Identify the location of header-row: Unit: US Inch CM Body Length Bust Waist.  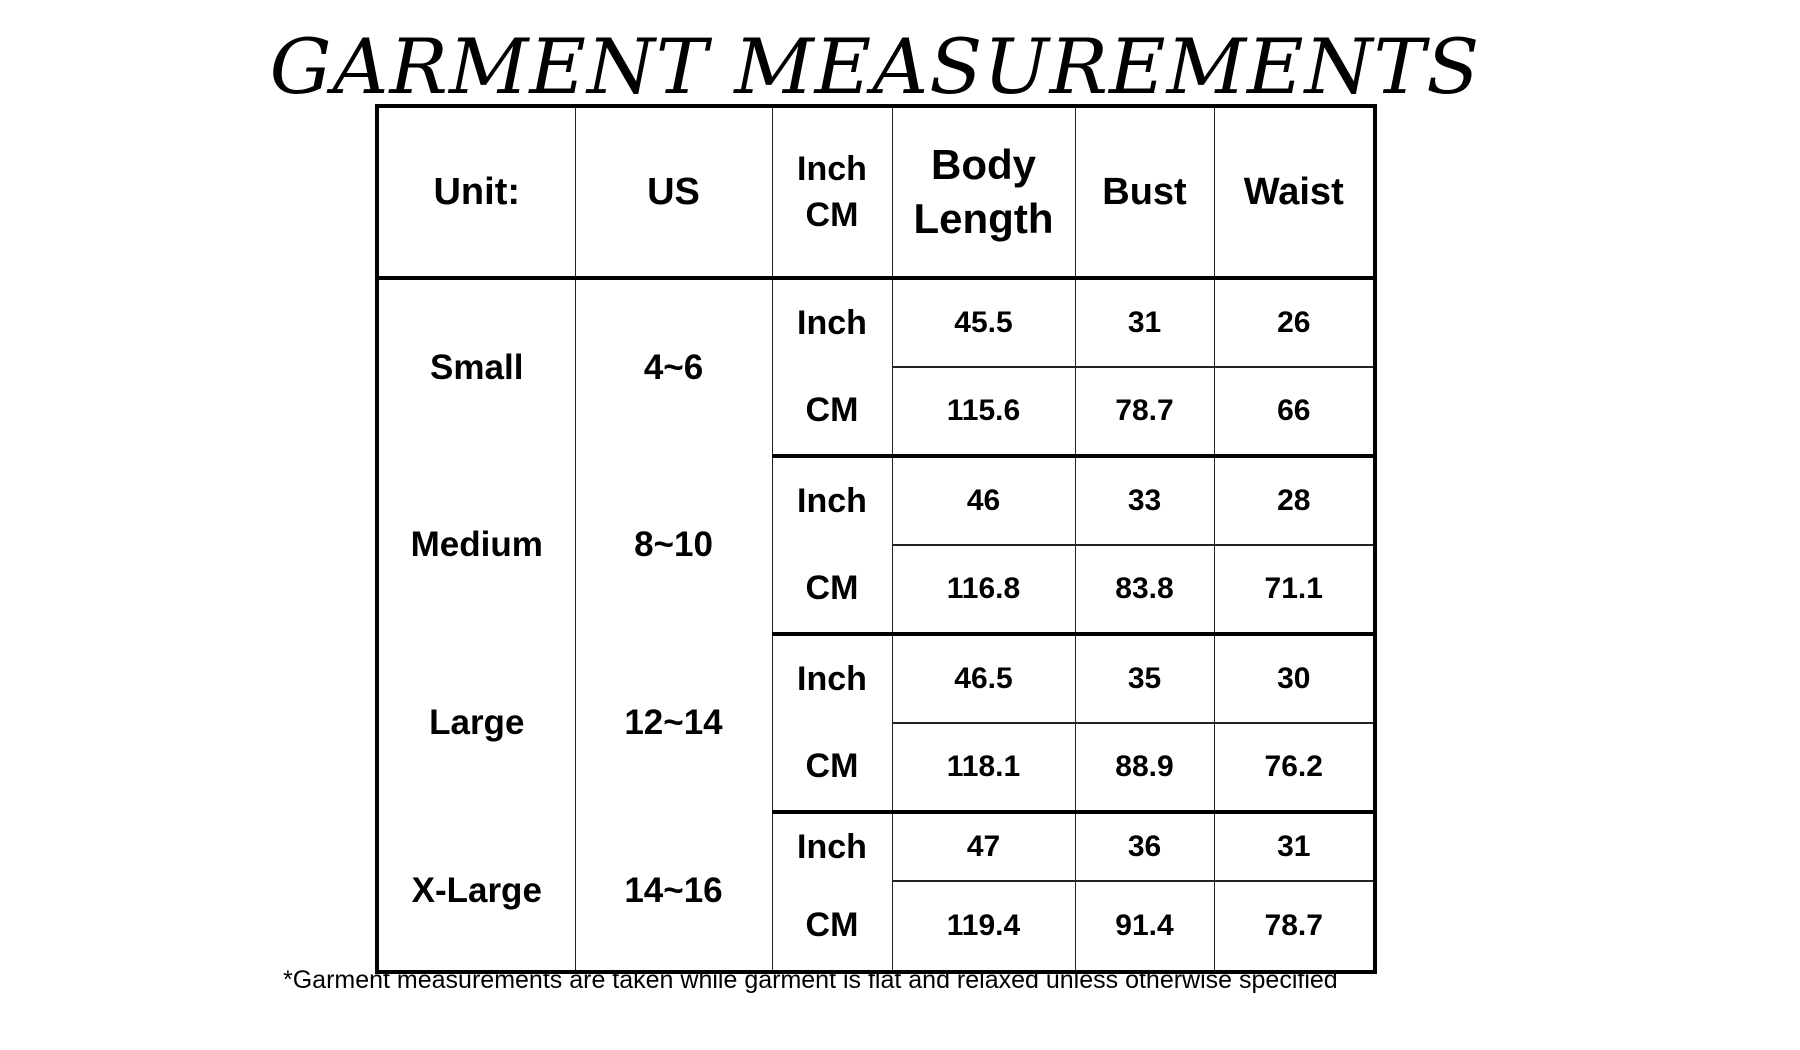
(876, 193).